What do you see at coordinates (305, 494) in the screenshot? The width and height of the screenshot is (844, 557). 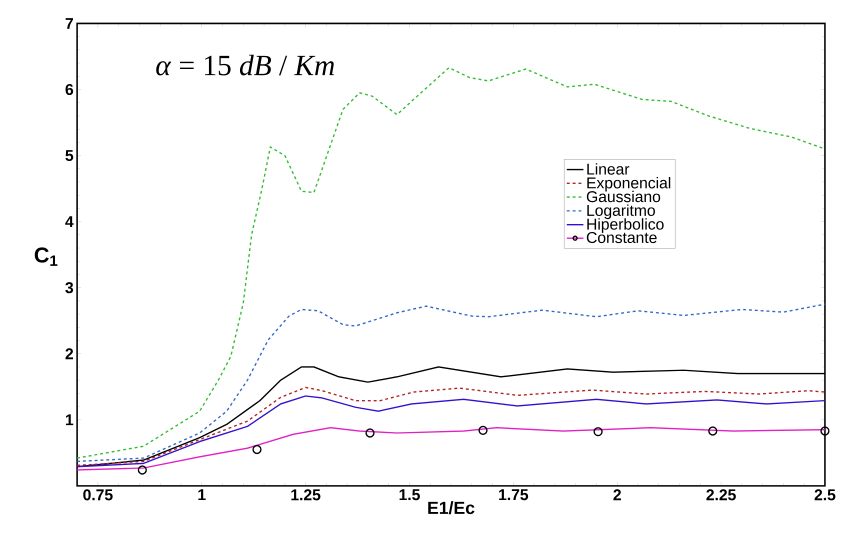 I see `x-tick-label: 1.25` at bounding box center [305, 494].